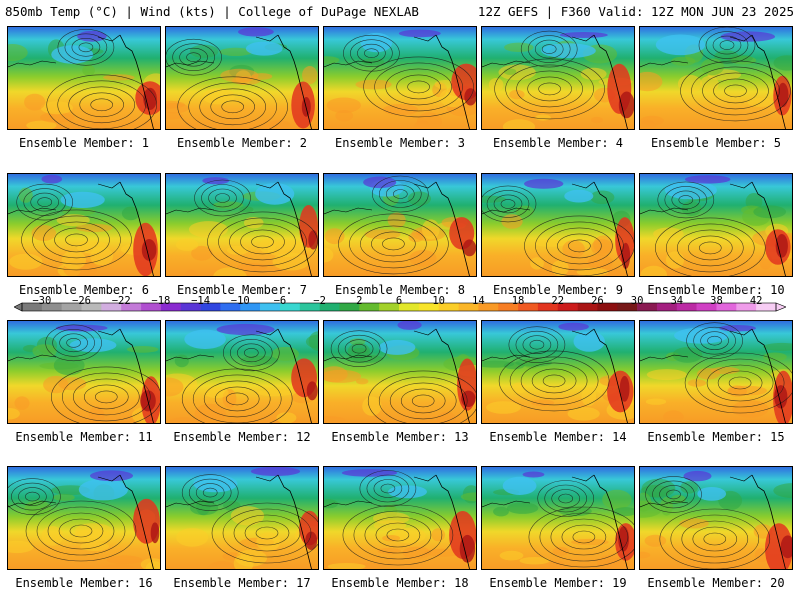  Describe the element at coordinates (42, 301) in the screenshot. I see `colorbar-tick-label: −30` at that location.